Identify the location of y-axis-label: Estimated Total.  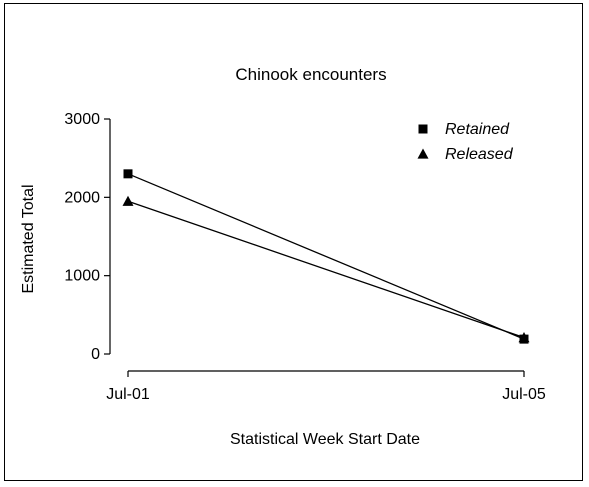
(28, 238).